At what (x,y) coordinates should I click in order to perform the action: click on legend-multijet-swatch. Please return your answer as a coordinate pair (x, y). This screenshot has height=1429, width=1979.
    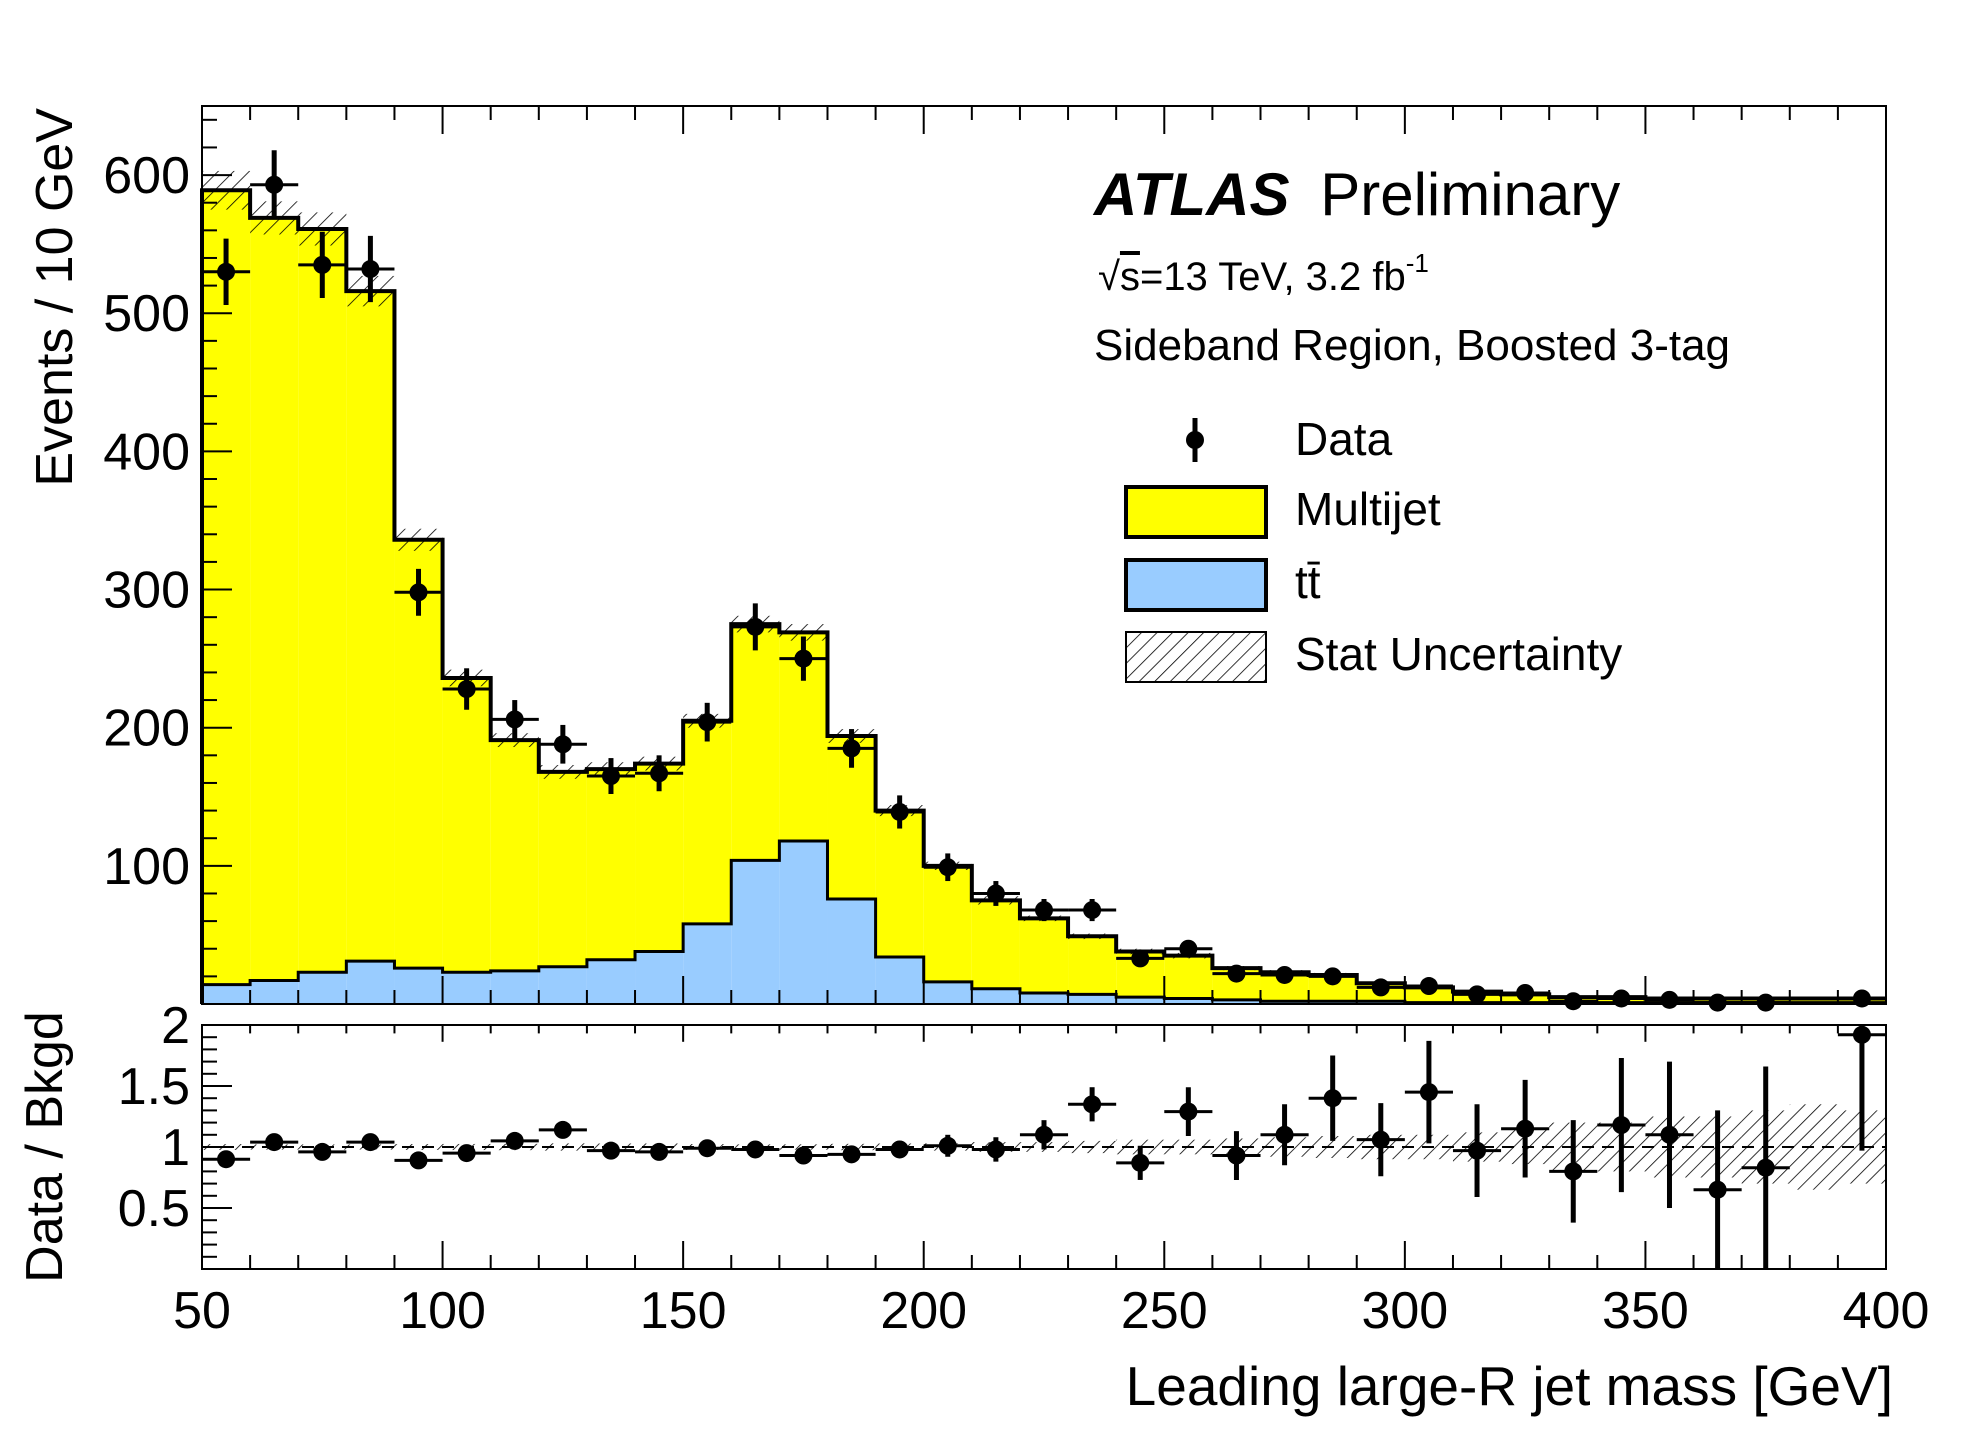
    Looking at the image, I should click on (1196, 512).